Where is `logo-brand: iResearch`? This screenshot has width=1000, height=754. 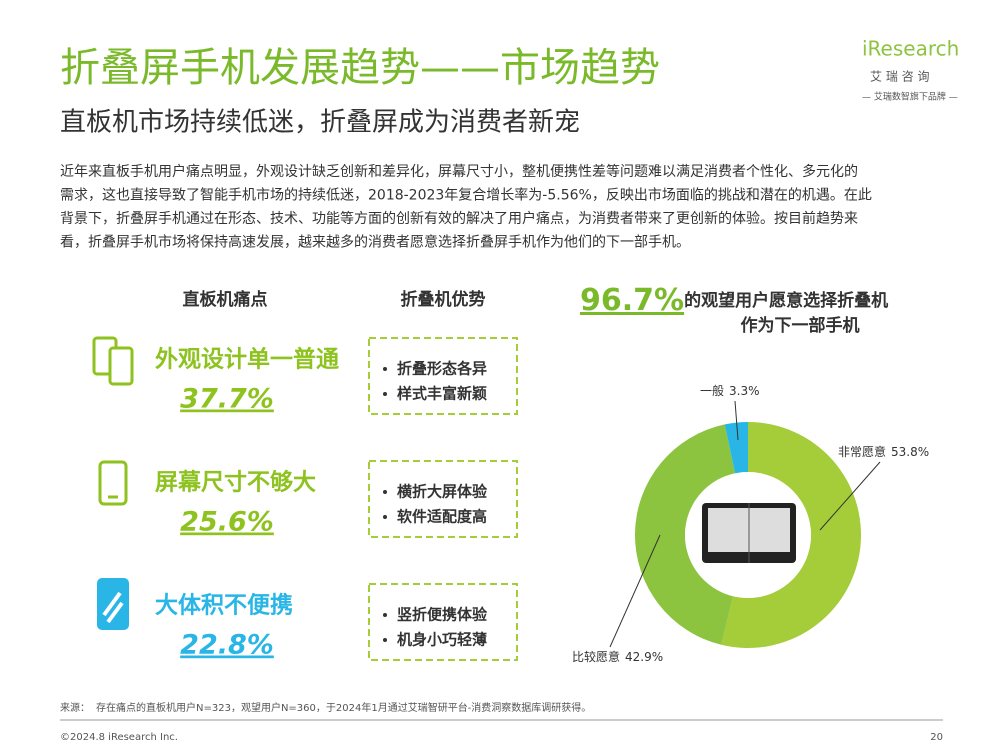 logo-brand: iResearch is located at coordinates (910, 49).